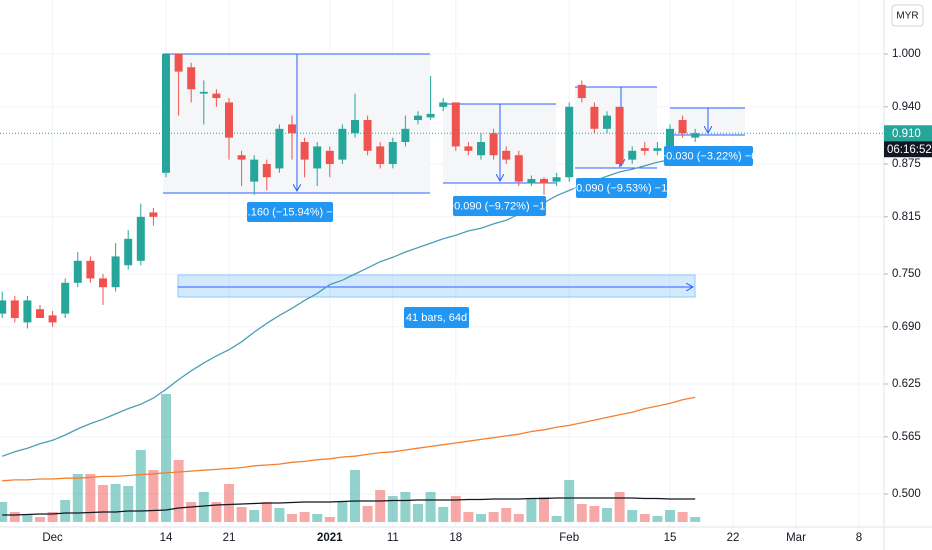  I want to click on annotation-text: −0.090 (−9.72%) −18, so click(500, 206).